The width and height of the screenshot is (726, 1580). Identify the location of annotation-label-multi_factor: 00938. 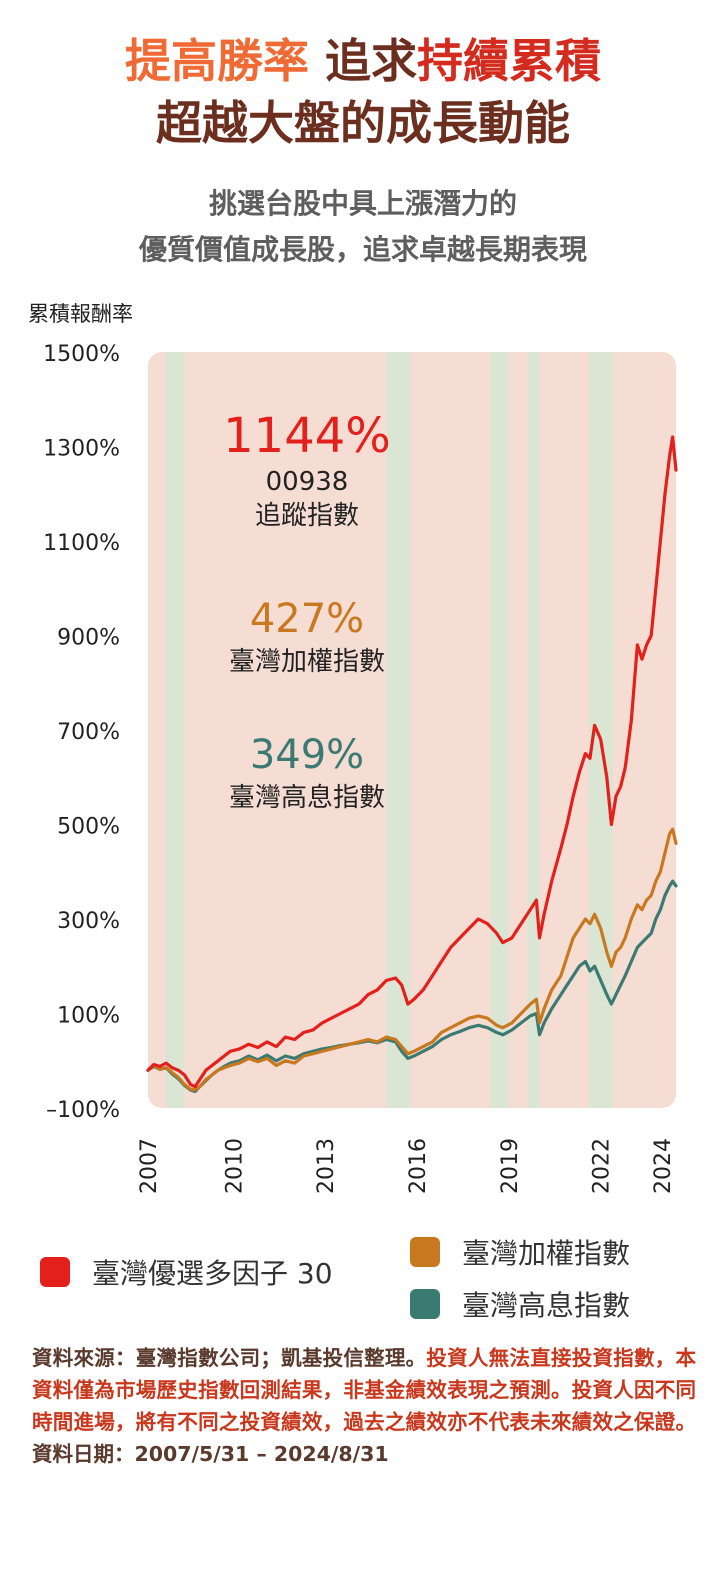
(307, 482).